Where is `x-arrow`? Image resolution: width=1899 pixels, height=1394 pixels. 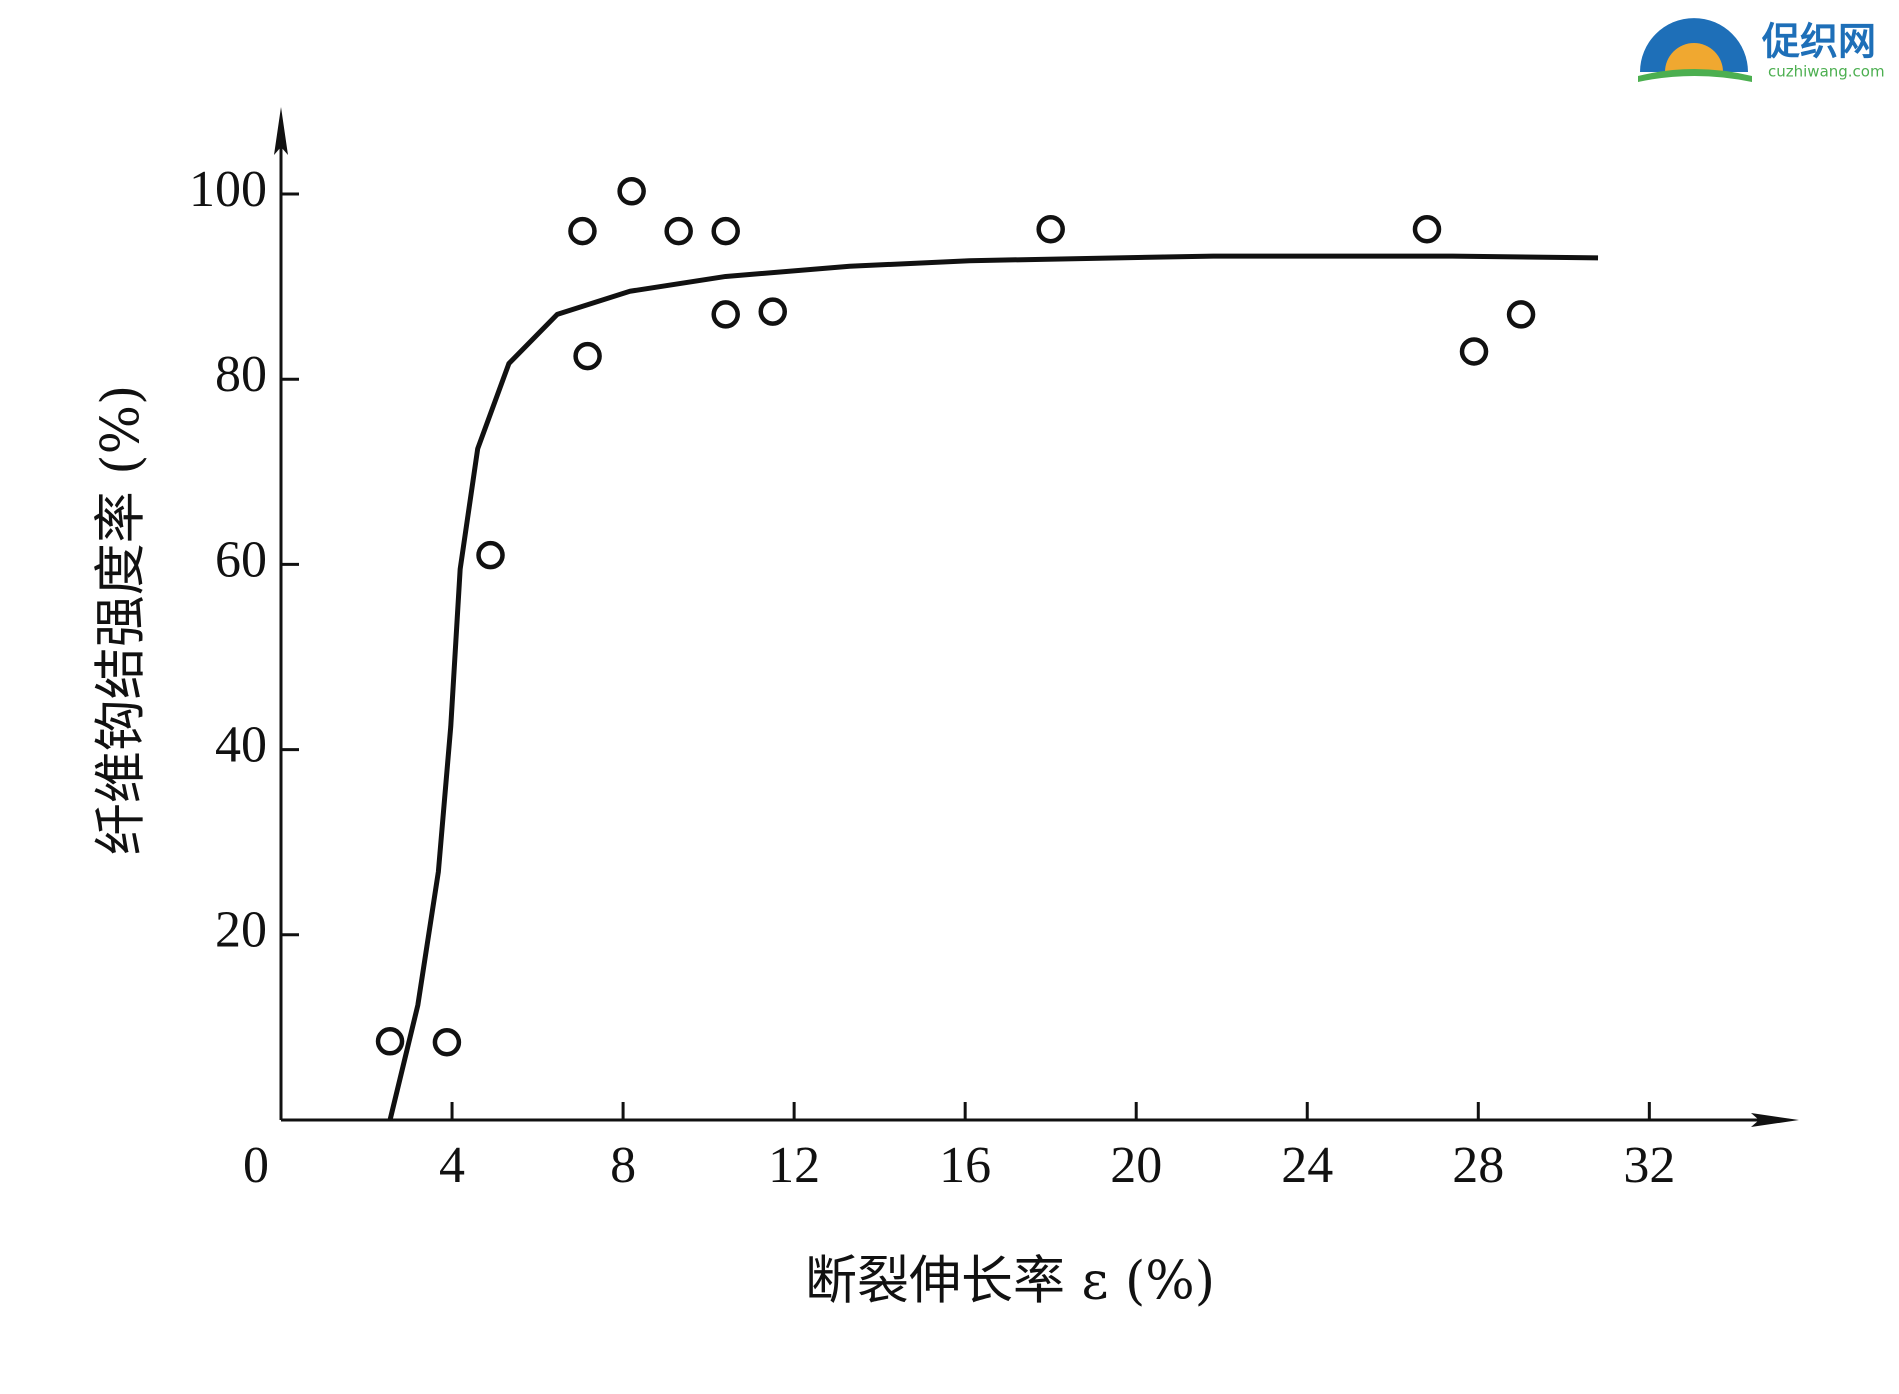
x-arrow is located at coordinates (1775, 1120).